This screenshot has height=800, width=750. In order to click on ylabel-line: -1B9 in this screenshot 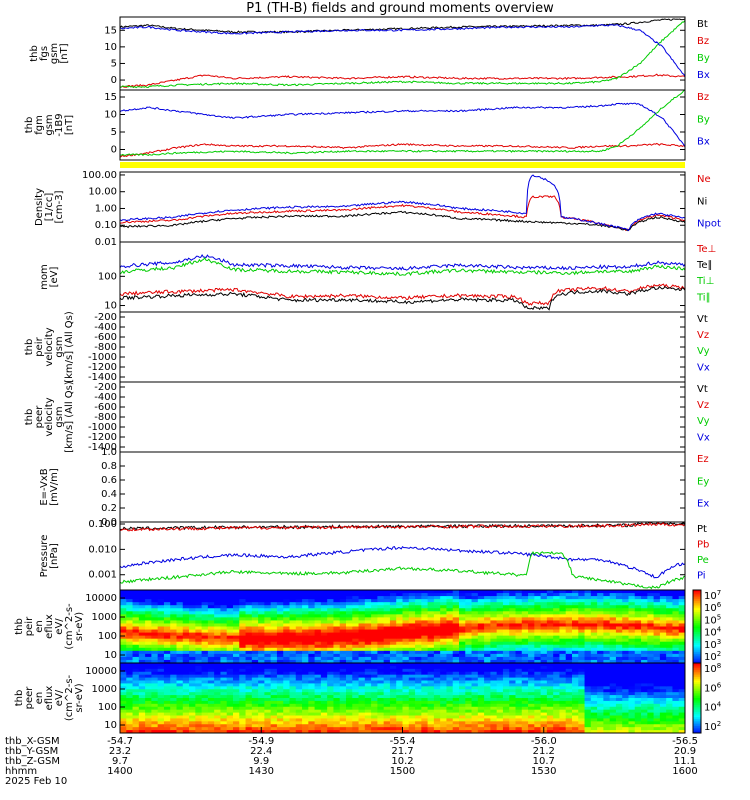, I will do `click(59, 124)`.